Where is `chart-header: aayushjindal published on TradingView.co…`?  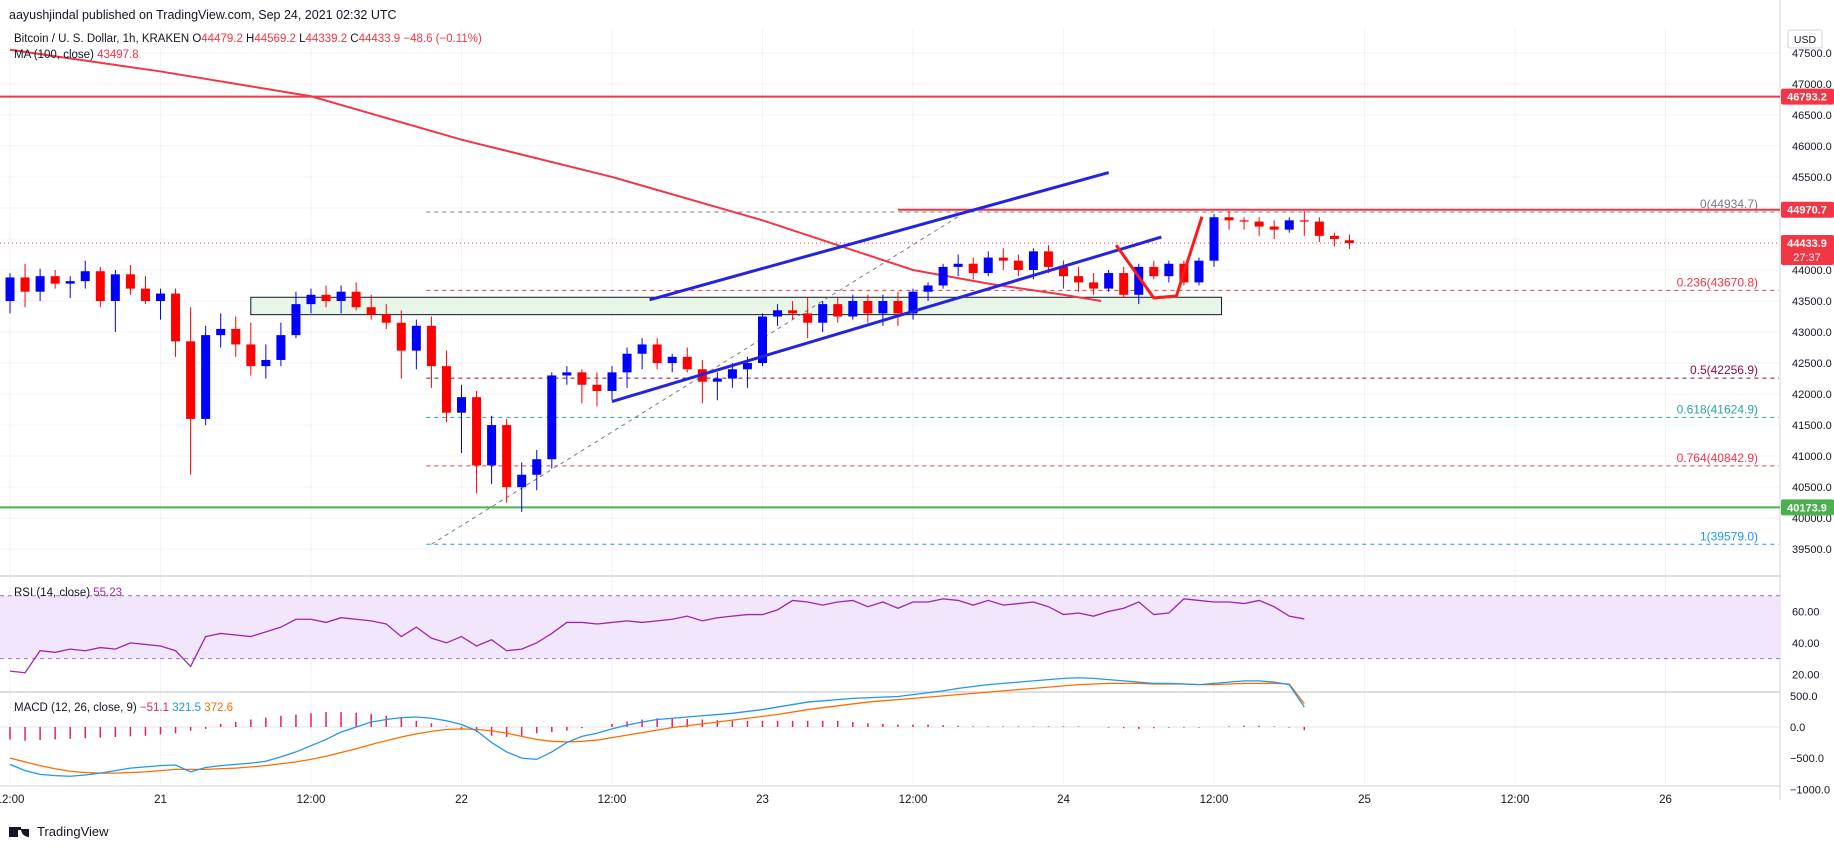 chart-header: aayushjindal published on TradingView.co… is located at coordinates (917, 15).